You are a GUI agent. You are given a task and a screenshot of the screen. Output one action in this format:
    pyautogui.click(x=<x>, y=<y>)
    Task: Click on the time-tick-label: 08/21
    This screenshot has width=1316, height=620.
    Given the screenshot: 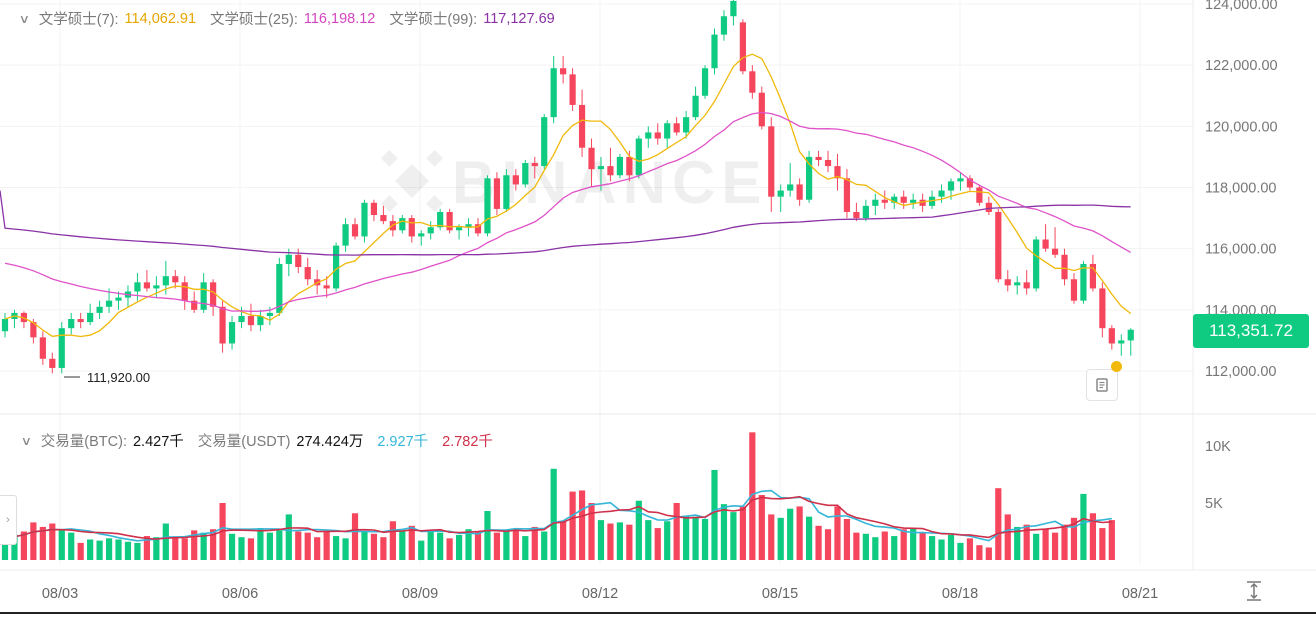 What is the action you would take?
    pyautogui.click(x=1140, y=594)
    